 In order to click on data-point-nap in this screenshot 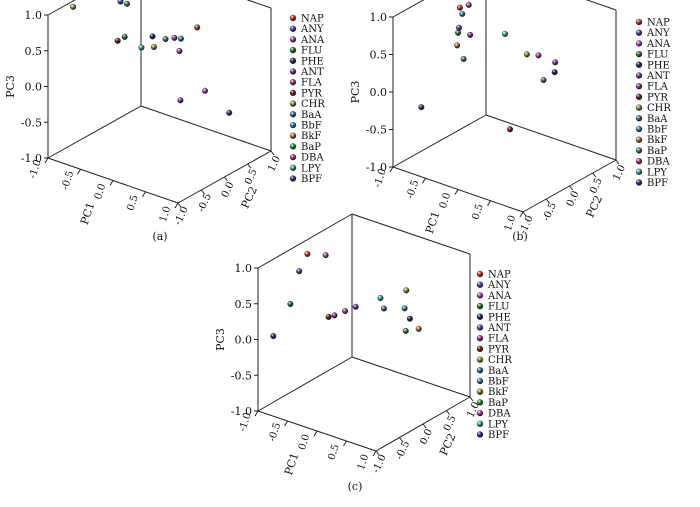, I will do `click(459, 7)`.